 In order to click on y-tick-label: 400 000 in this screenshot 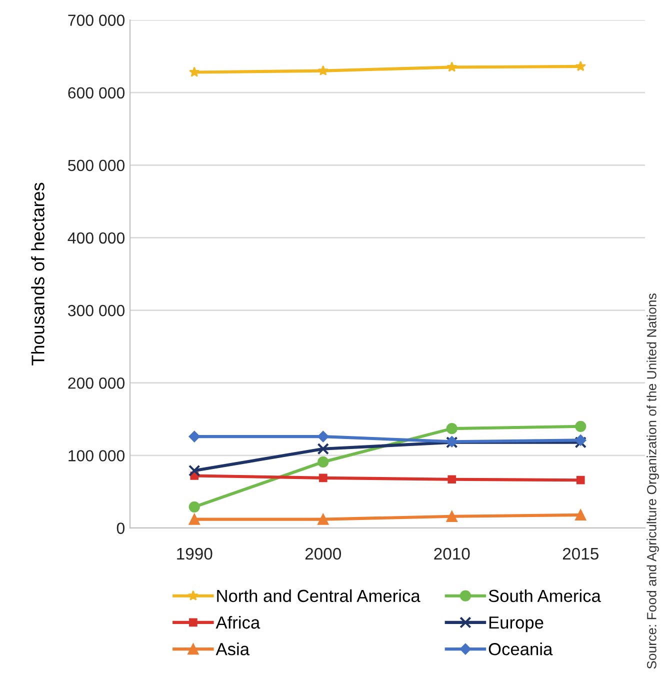, I will do `click(96, 238)`.